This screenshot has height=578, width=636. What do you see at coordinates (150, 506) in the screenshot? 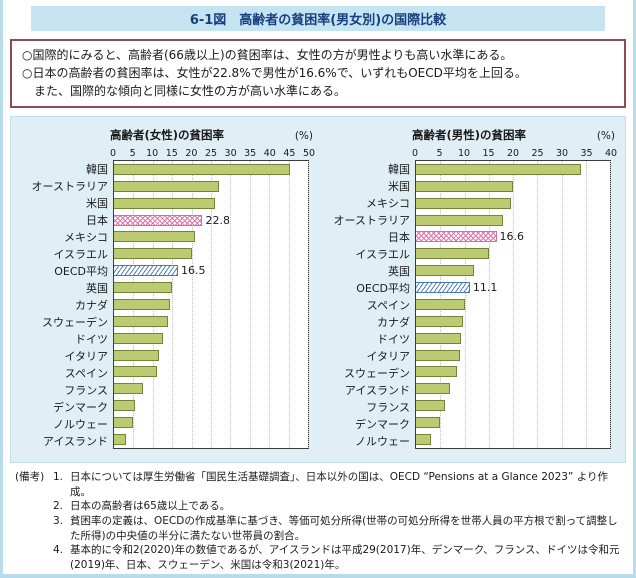
I see `note-text: 日本の高齢者は65歳以上である。` at bounding box center [150, 506].